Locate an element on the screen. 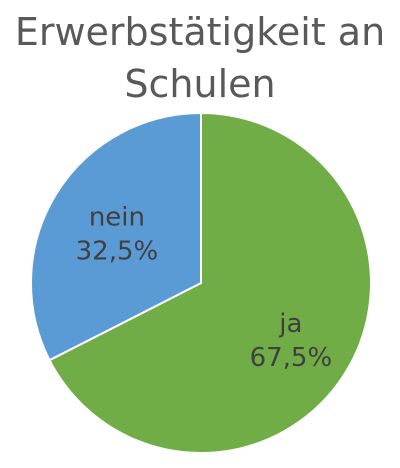 This screenshot has height=468, width=400. slice-value-label-ja: 67,5% is located at coordinates (291, 358).